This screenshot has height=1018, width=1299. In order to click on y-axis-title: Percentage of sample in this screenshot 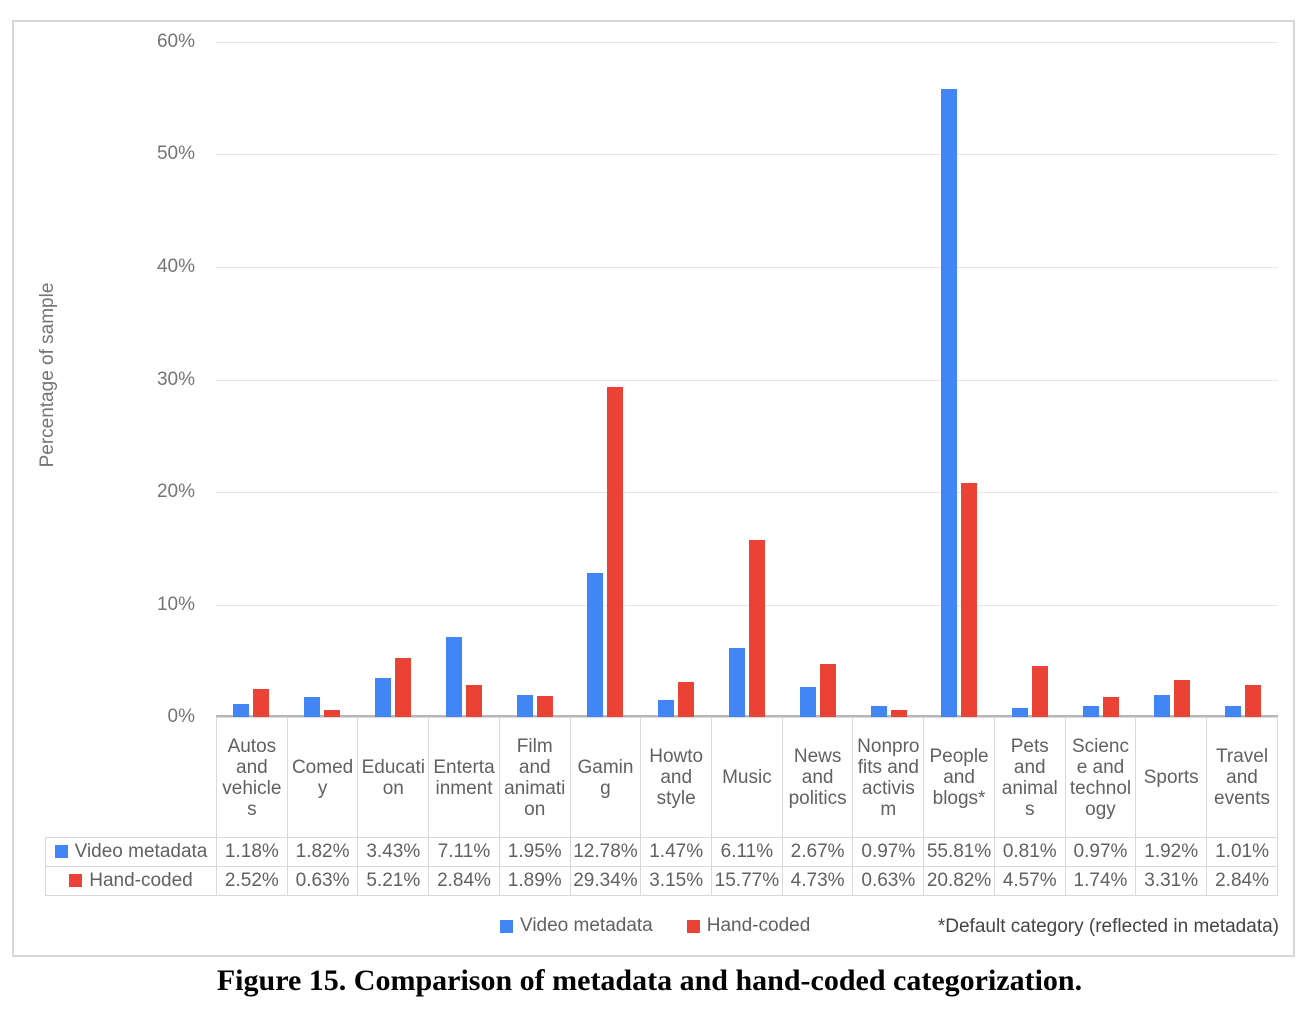, I will do `click(47, 375)`.